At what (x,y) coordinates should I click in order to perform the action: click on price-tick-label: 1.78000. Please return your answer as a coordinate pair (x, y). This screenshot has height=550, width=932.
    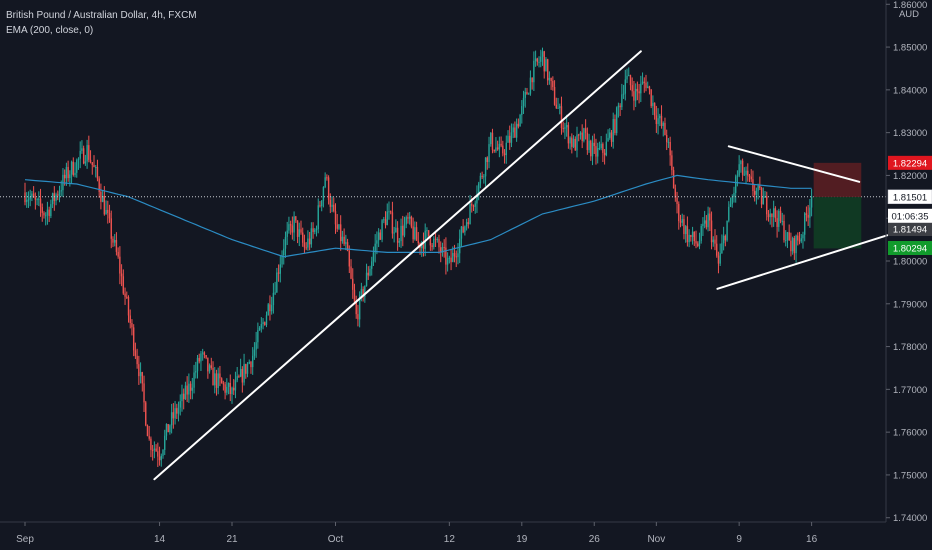
    Looking at the image, I should click on (910, 347).